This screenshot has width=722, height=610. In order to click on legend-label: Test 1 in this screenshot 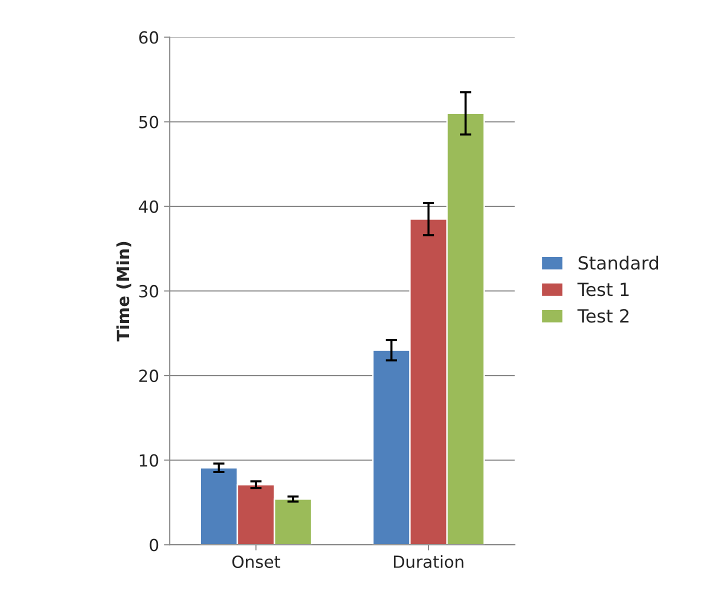, I will do `click(603, 289)`.